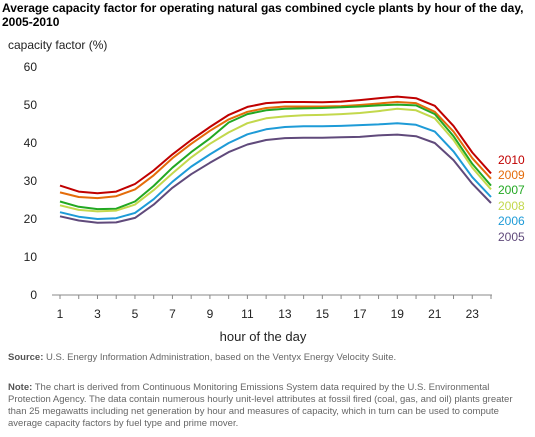 The width and height of the screenshot is (535, 437). What do you see at coordinates (60, 314) in the screenshot?
I see `x-tick-label: 1` at bounding box center [60, 314].